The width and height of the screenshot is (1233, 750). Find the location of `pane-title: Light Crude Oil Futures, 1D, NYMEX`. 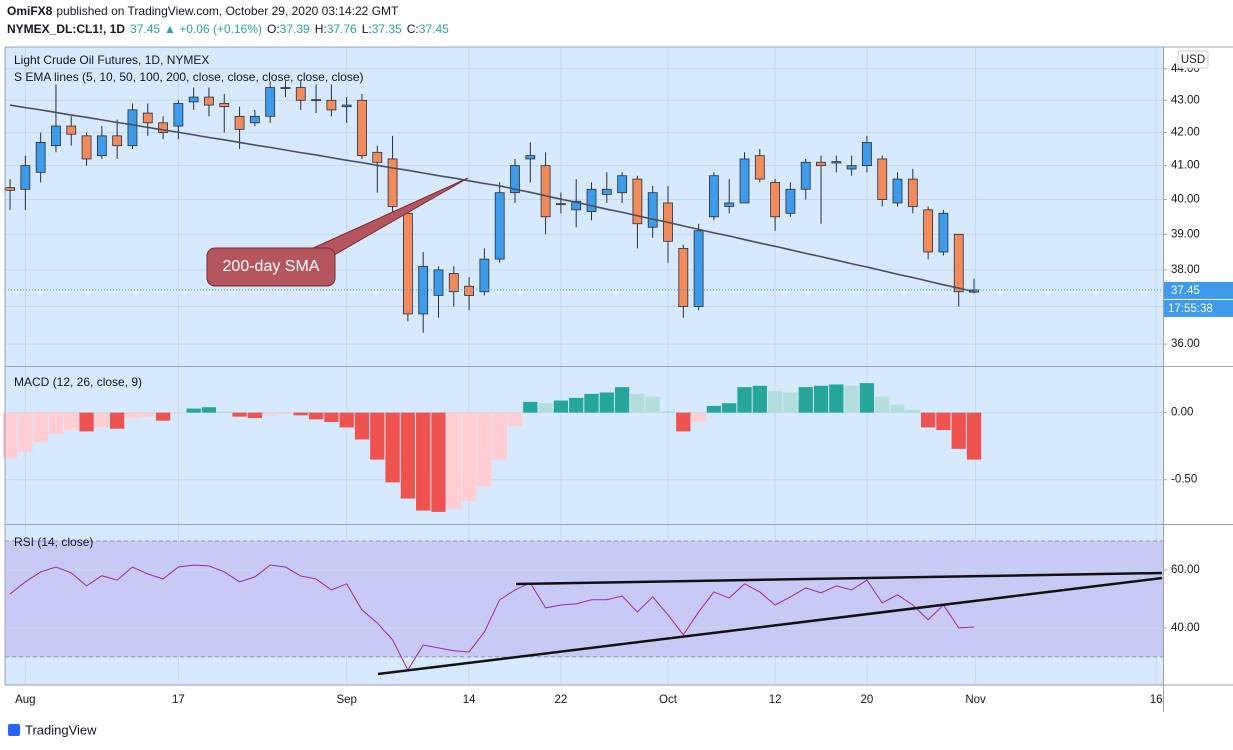

pane-title: Light Crude Oil Futures, 1D, NYMEX is located at coordinates (111, 60).